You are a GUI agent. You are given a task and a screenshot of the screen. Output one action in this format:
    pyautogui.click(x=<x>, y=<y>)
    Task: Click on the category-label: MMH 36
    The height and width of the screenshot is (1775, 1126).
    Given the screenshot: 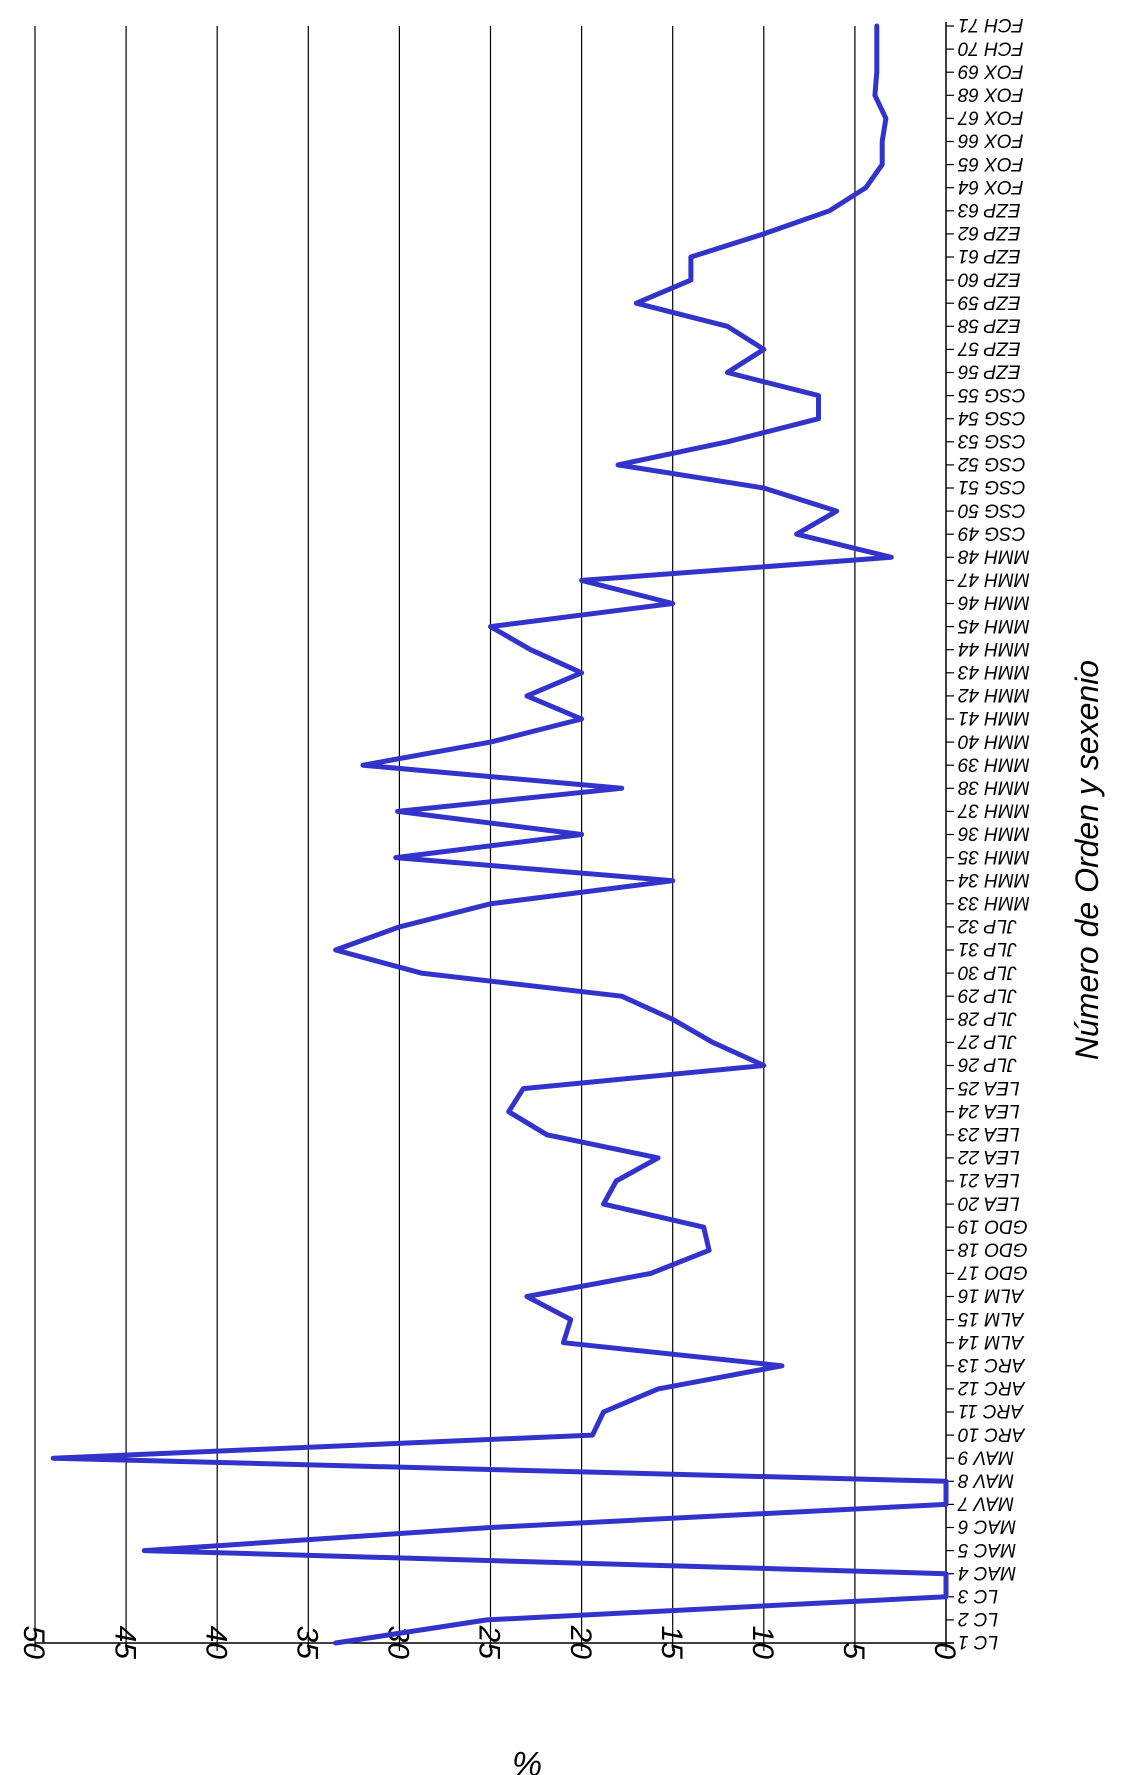 What is the action you would take?
    pyautogui.click(x=994, y=833)
    